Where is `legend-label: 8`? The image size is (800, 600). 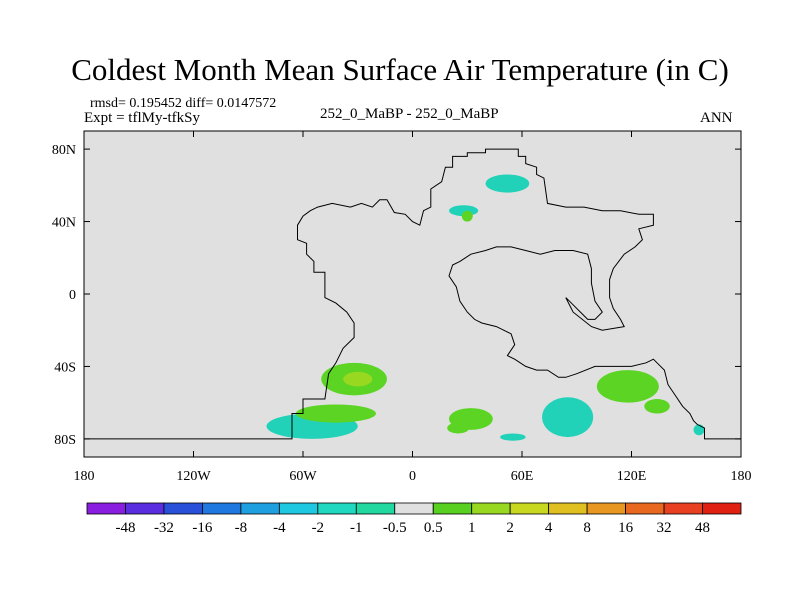
legend-label: 8 is located at coordinates (587, 528).